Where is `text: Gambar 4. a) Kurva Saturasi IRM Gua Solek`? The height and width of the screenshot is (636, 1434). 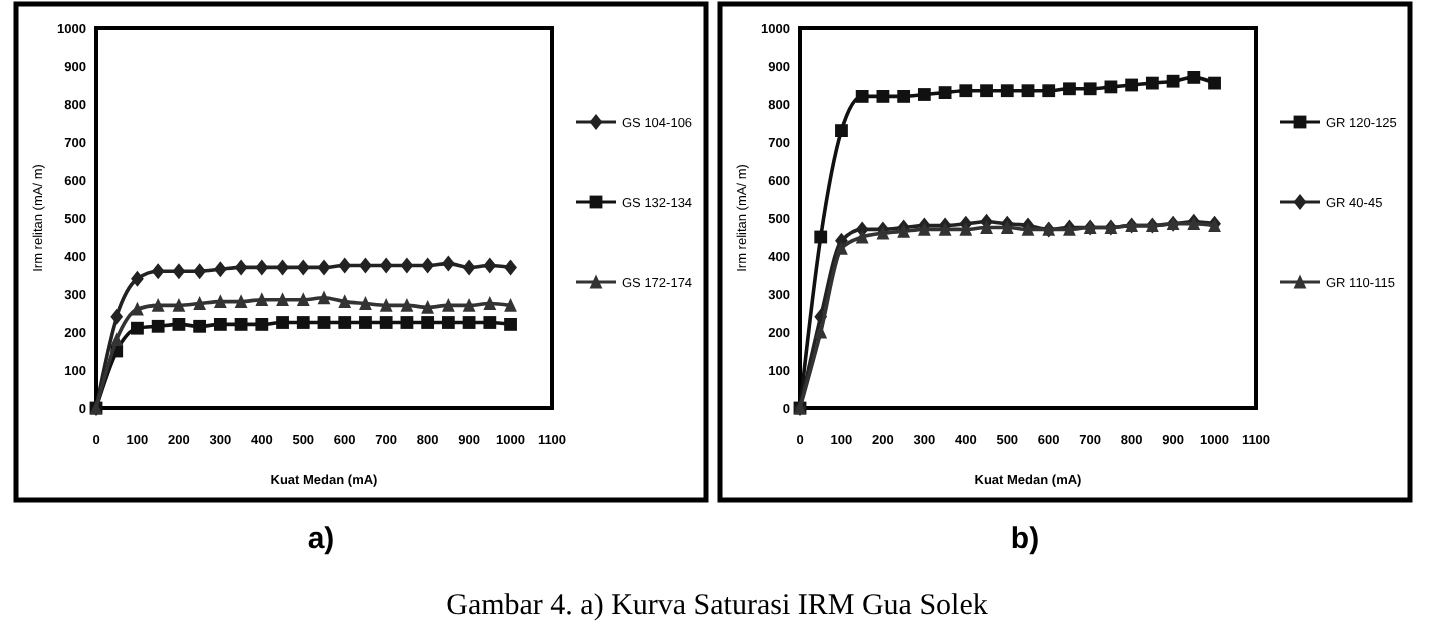 text: Gambar 4. a) Kurva Saturasi IRM Gua Solek is located at coordinates (717, 606).